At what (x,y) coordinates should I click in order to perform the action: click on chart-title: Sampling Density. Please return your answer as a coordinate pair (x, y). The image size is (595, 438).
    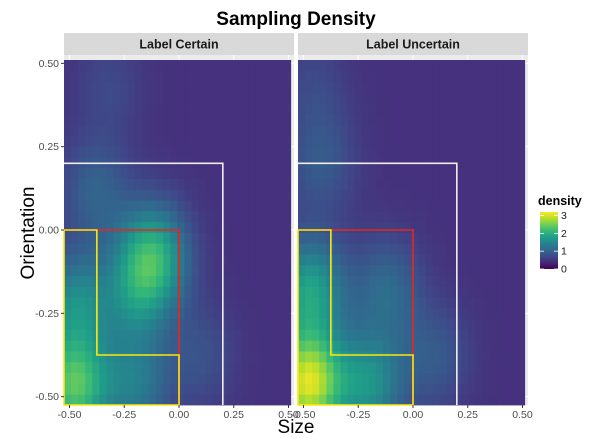
    Looking at the image, I should click on (296, 19).